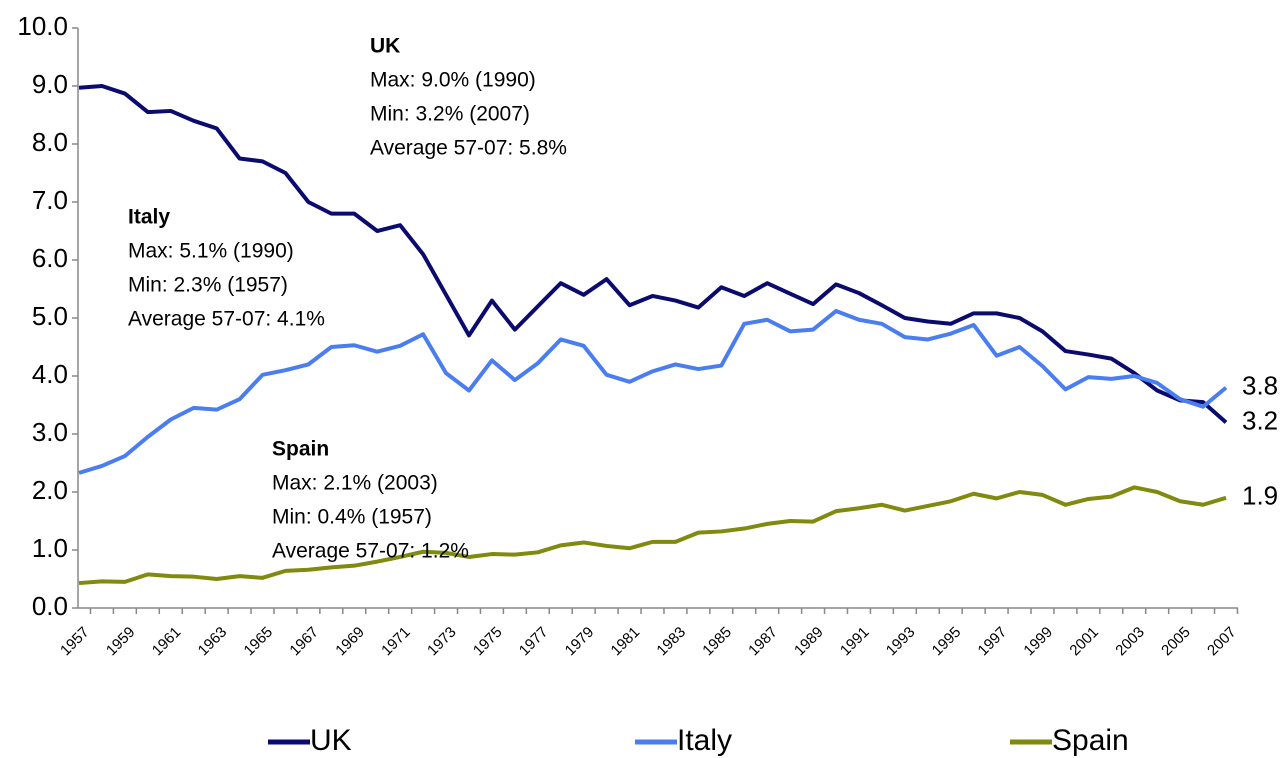 The width and height of the screenshot is (1285, 758). Describe the element at coordinates (370, 551) in the screenshot. I see `annotation: Average 57-07: 1.2%` at that location.